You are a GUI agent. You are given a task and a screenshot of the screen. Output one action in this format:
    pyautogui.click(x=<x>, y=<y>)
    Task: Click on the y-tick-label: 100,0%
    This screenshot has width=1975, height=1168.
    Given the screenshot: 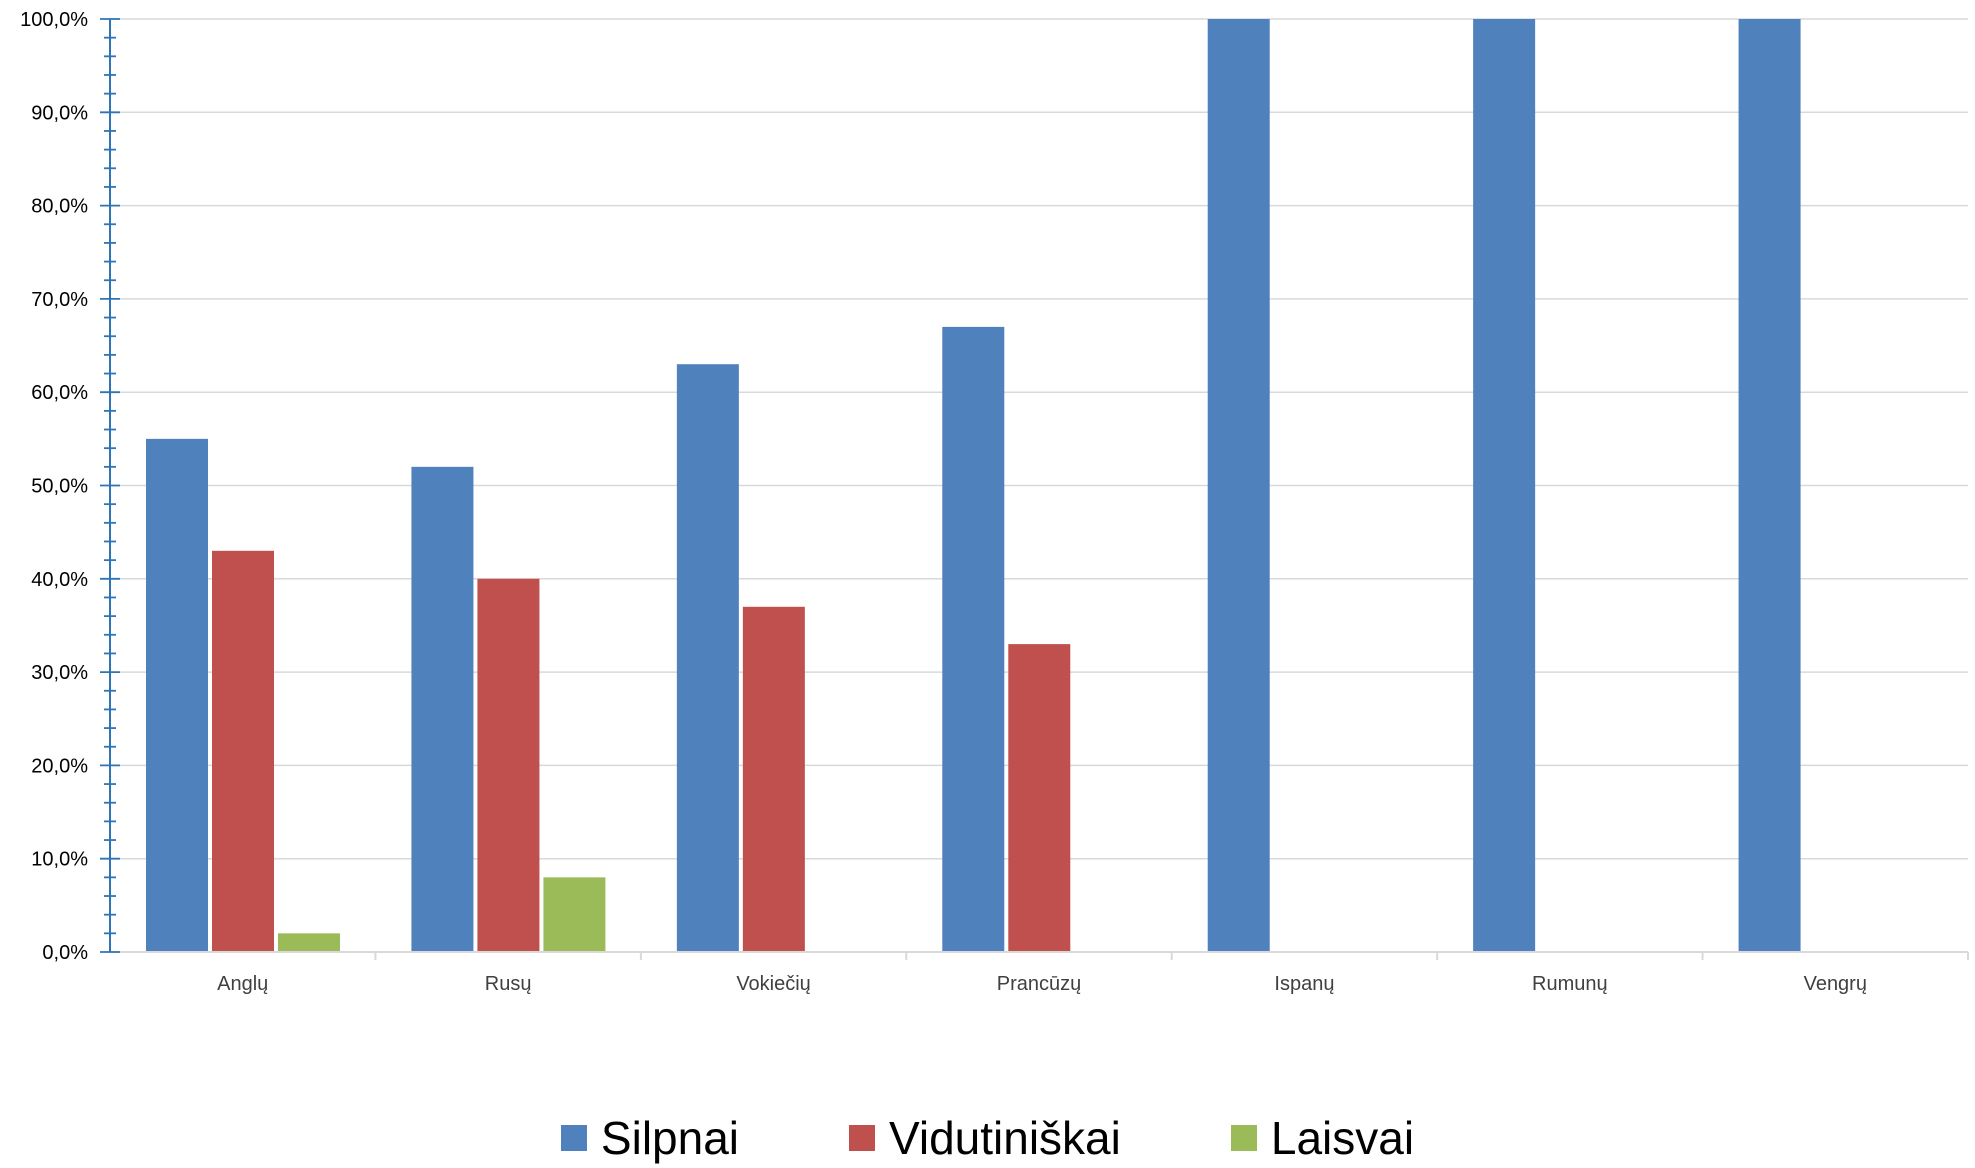 What is the action you would take?
    pyautogui.click(x=54, y=20)
    